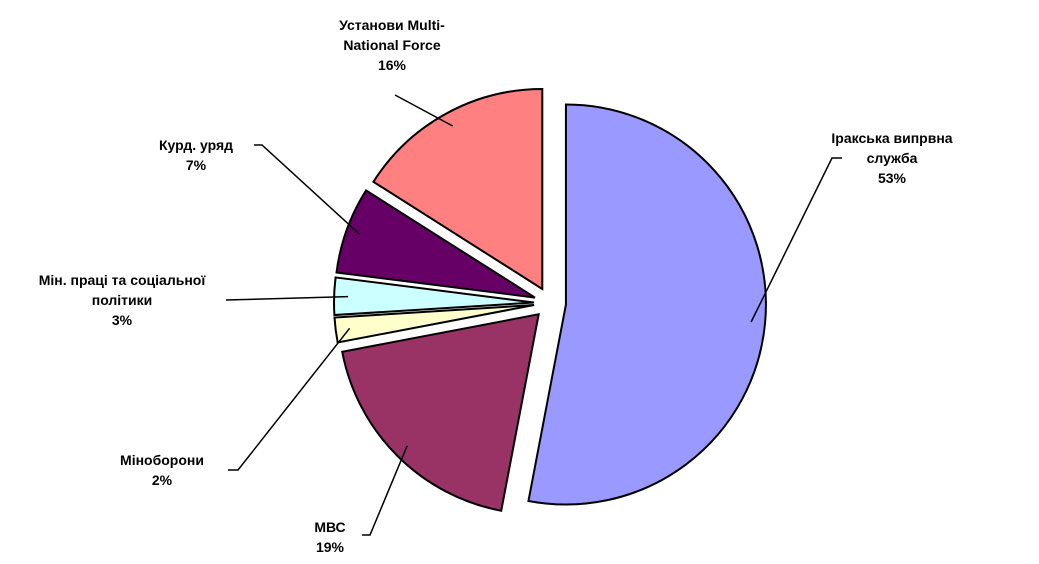 This screenshot has height=564, width=1039. What do you see at coordinates (162, 480) in the screenshot?
I see `percent-label: 2%` at bounding box center [162, 480].